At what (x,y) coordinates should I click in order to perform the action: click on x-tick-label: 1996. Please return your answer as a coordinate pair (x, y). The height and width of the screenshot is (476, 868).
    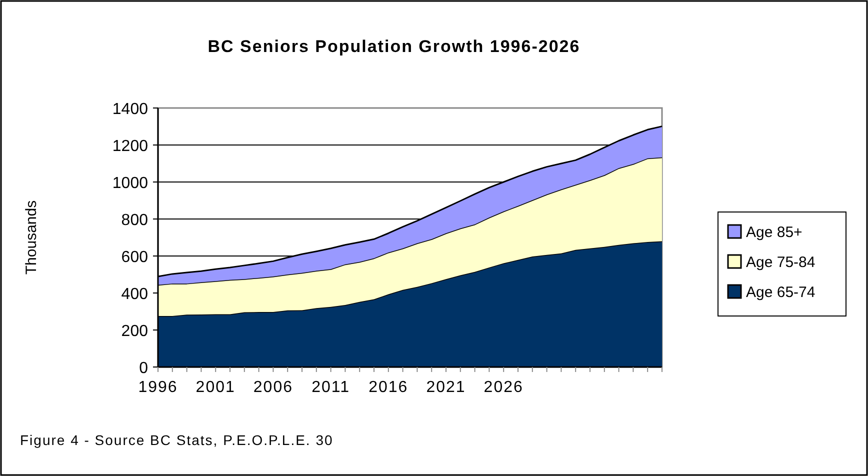
    Looking at the image, I should click on (158, 387).